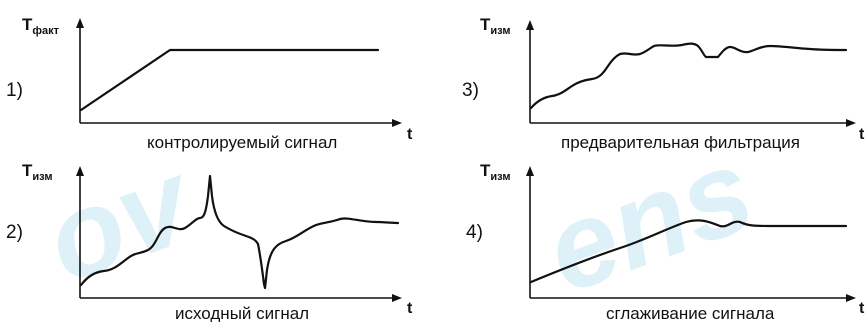  I want to click on panel-1-y-arrow-icon, so click(80, 23).